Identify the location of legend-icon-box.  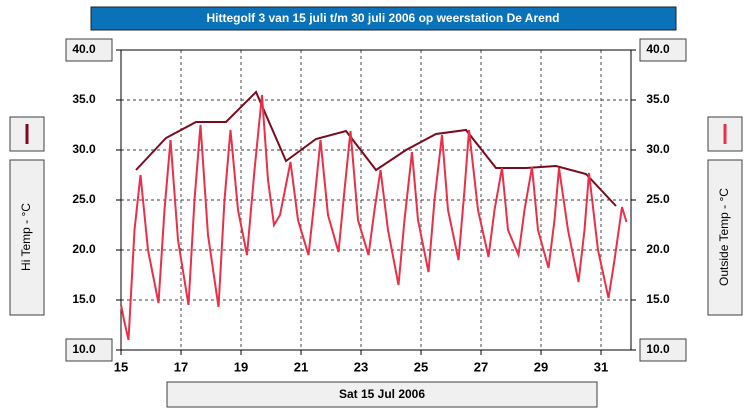
(27, 134).